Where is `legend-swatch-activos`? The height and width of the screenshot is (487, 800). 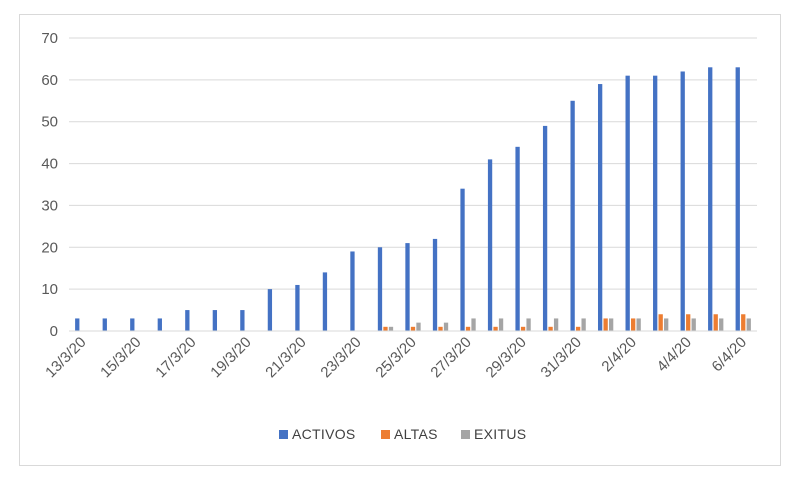
legend-swatch-activos is located at coordinates (283, 434).